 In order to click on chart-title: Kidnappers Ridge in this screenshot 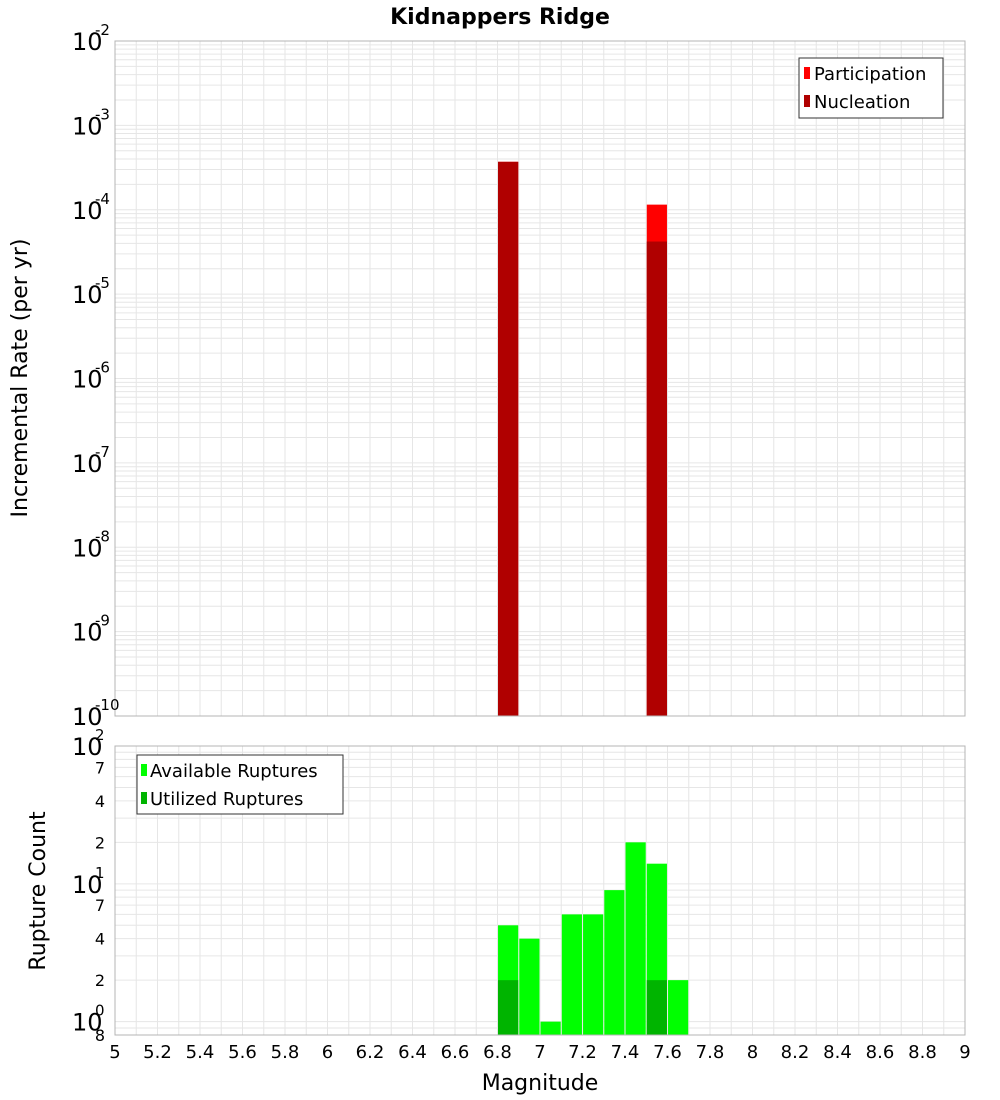, I will do `click(500, 17)`.